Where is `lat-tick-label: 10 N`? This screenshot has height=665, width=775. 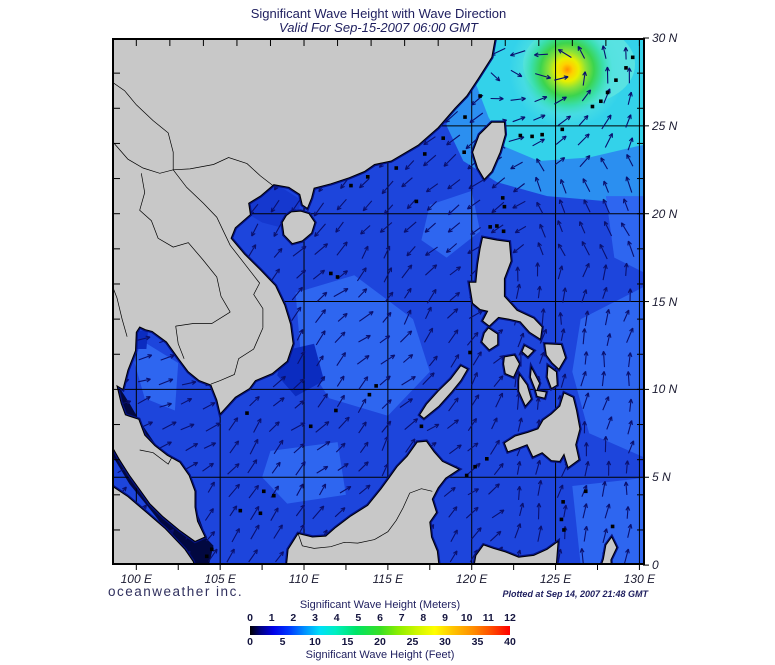 lat-tick-label: 10 N is located at coordinates (665, 389).